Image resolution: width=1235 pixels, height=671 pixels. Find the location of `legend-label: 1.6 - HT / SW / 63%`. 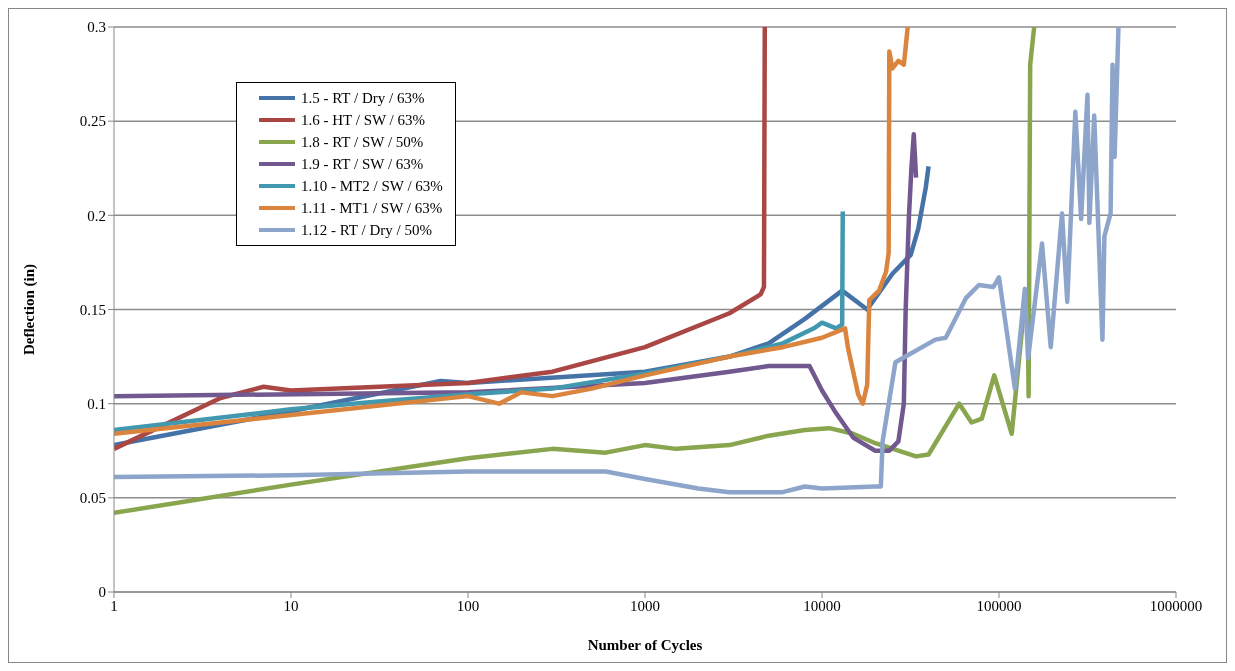

legend-label: 1.6 - HT / SW / 63% is located at coordinates (363, 120).